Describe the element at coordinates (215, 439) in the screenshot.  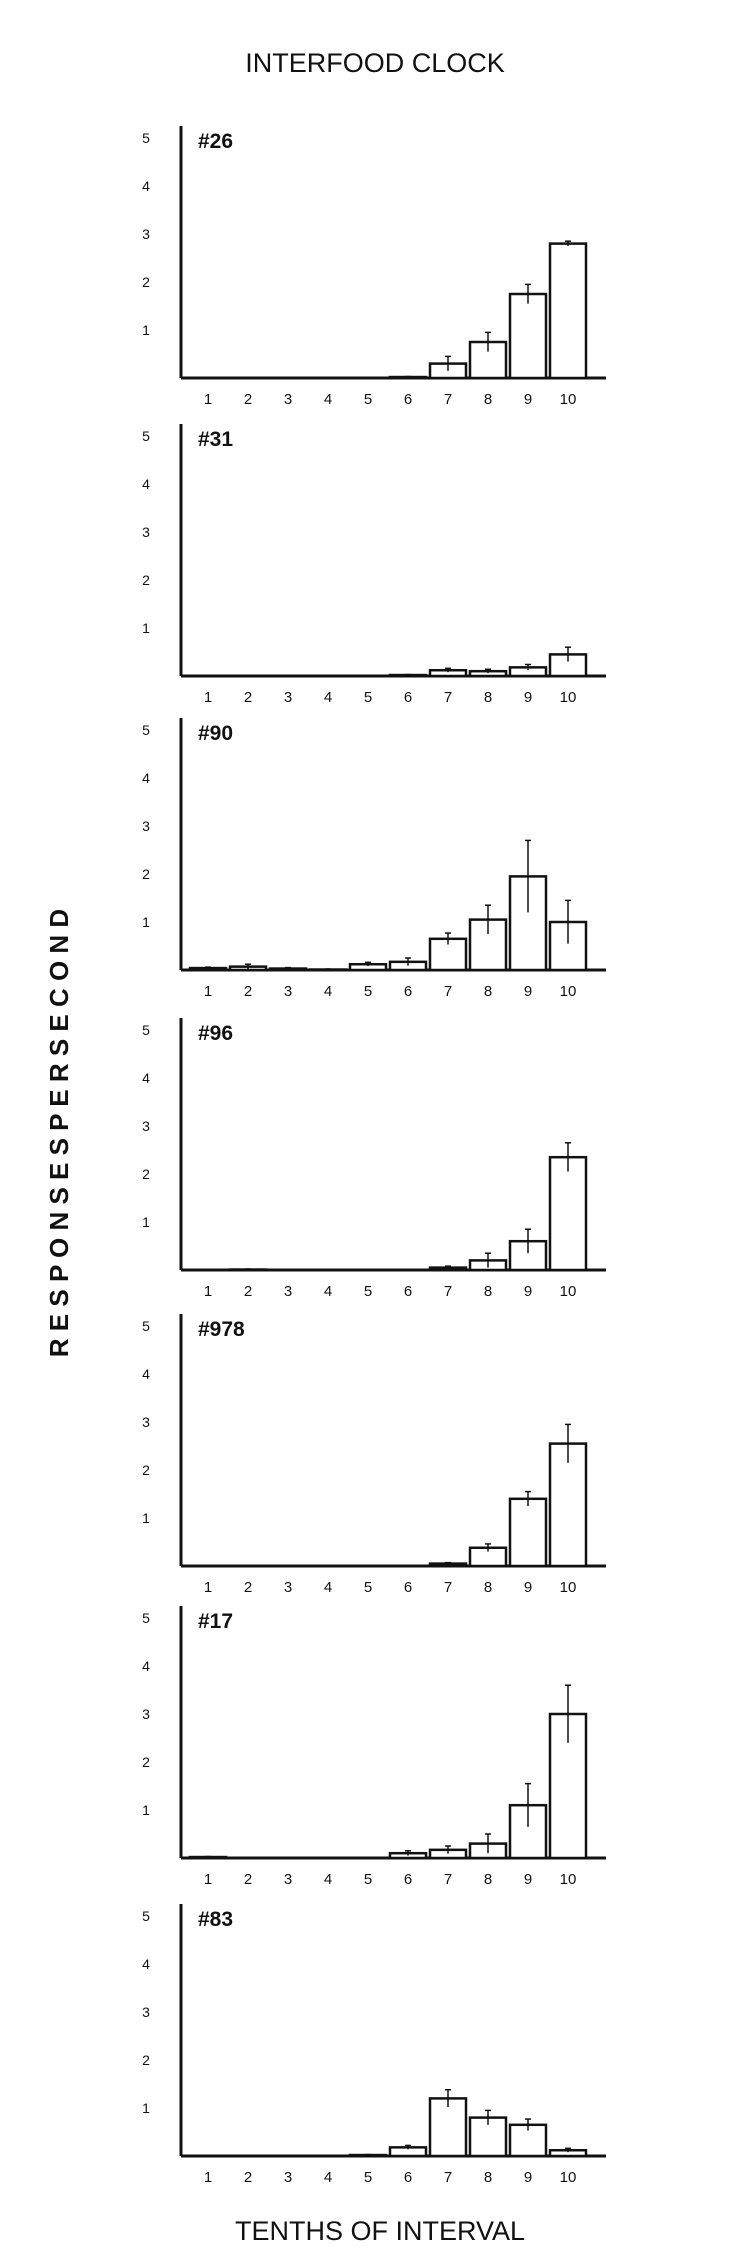
I see `subject-label: #31` at that location.